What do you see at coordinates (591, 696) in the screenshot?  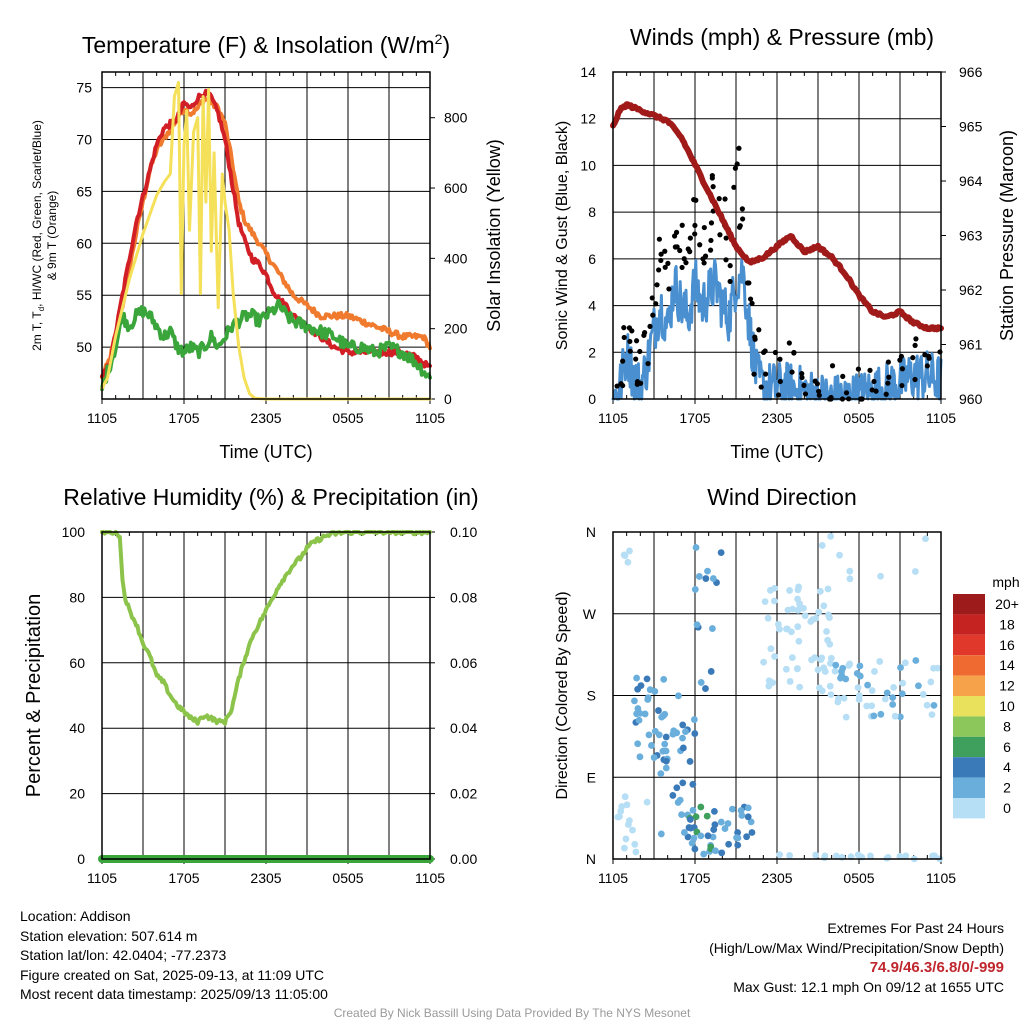 I see `y-tick-label: S` at bounding box center [591, 696].